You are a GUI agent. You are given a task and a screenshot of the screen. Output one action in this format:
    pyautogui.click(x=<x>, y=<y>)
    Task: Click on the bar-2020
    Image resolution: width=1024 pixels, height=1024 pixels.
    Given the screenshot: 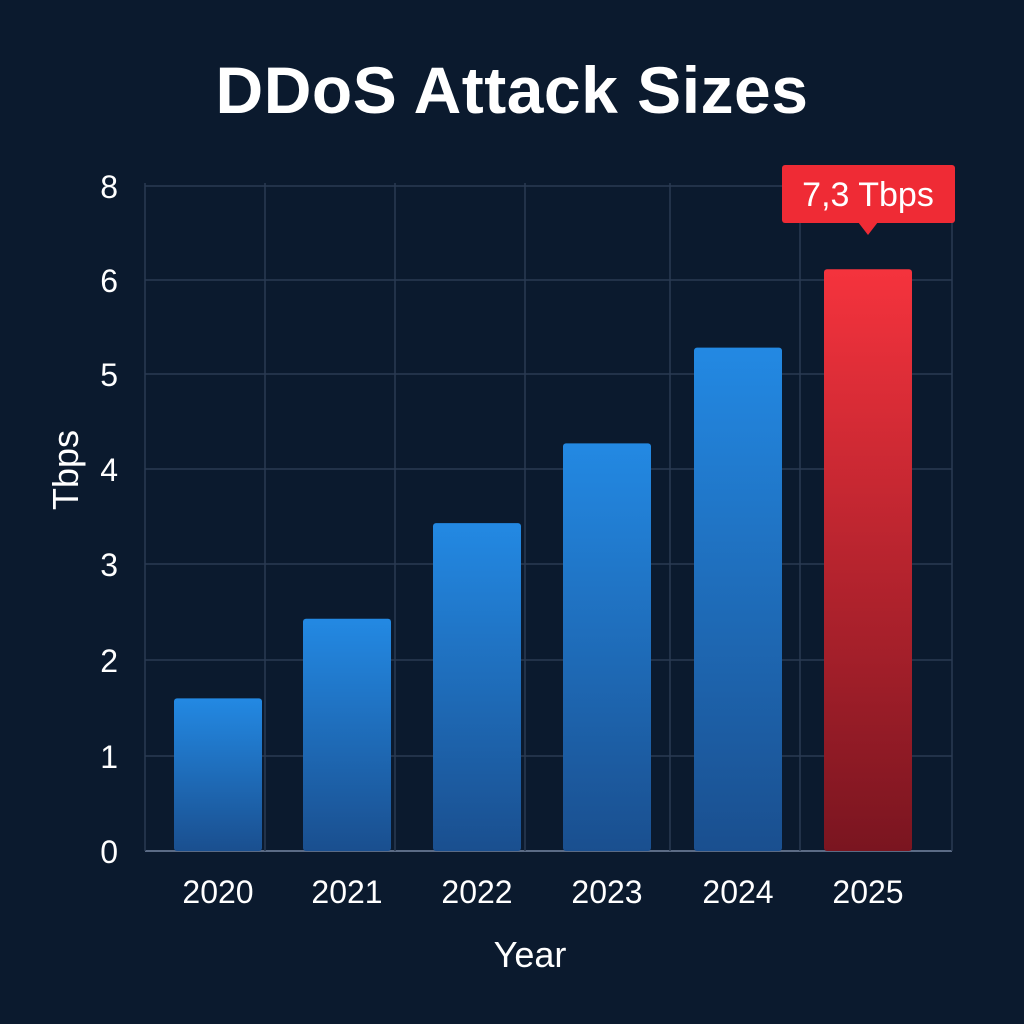 What is the action you would take?
    pyautogui.click(x=218, y=774)
    